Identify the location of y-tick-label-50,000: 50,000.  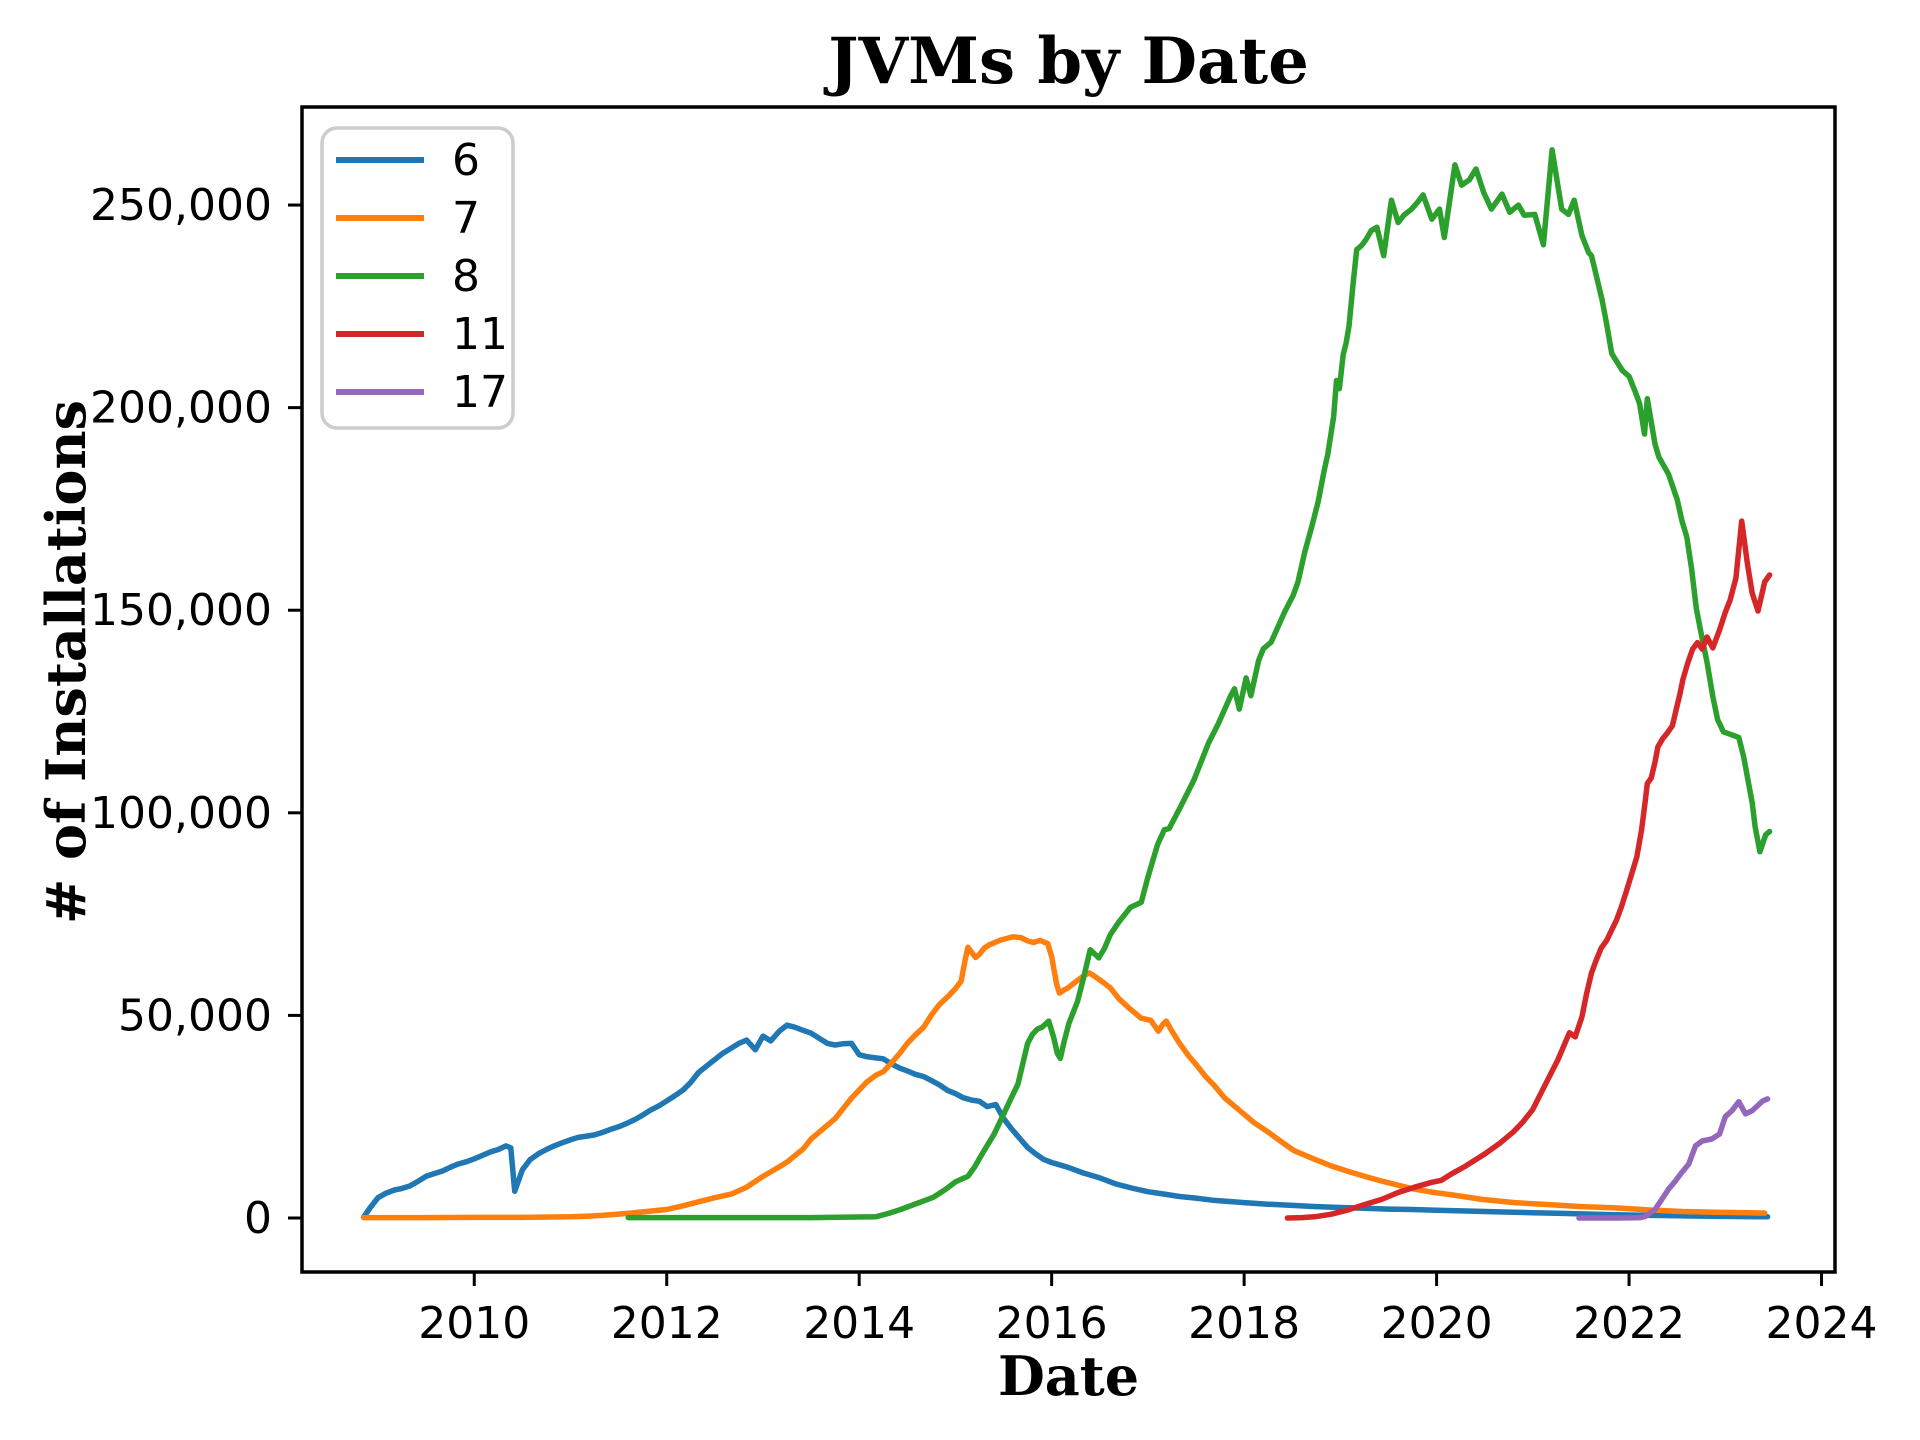
(195, 1015).